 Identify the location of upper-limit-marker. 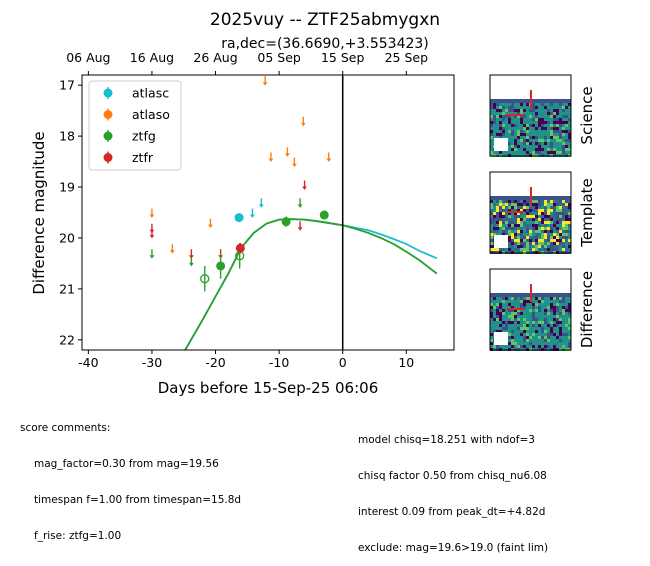
(152, 213).